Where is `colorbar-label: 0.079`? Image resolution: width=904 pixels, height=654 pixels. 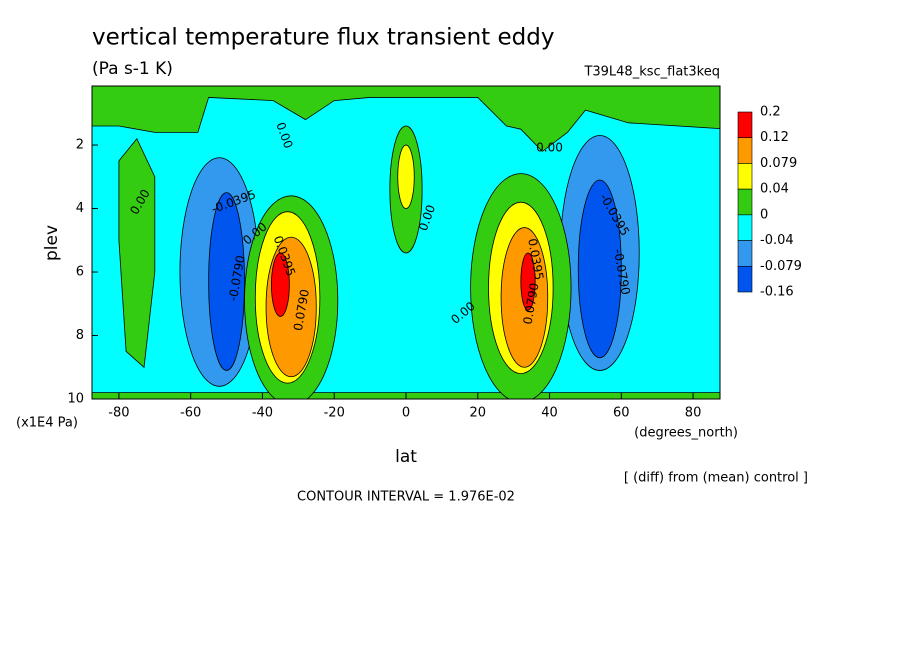
colorbar-label: 0.079 is located at coordinates (778, 163).